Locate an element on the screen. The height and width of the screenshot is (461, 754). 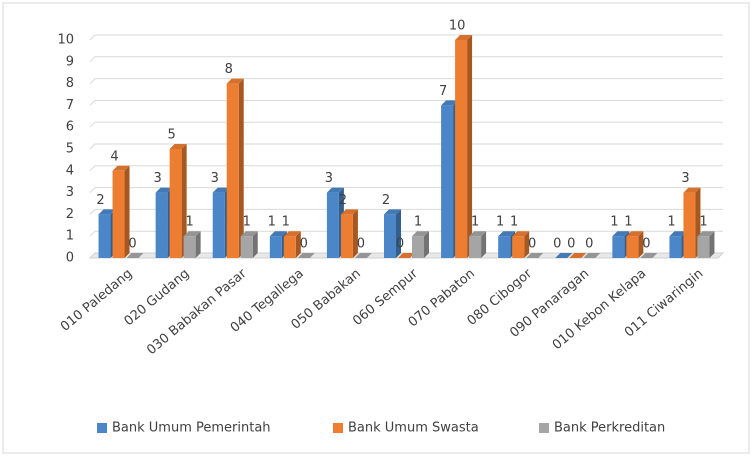
y-tick-label: 9 is located at coordinates (70, 61).